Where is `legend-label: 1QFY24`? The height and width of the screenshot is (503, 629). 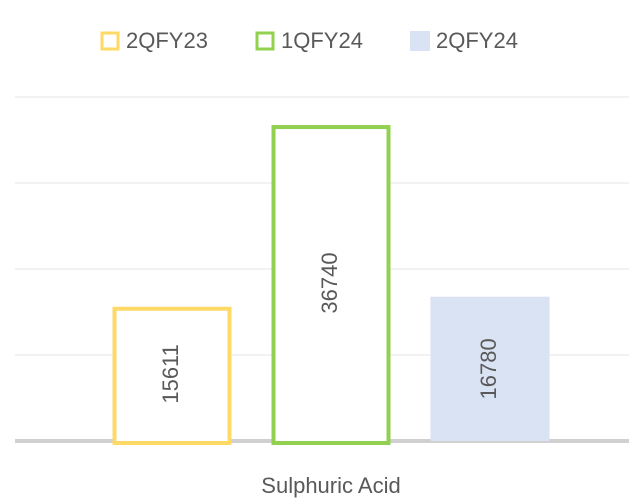
legend-label: 1QFY24 is located at coordinates (322, 40).